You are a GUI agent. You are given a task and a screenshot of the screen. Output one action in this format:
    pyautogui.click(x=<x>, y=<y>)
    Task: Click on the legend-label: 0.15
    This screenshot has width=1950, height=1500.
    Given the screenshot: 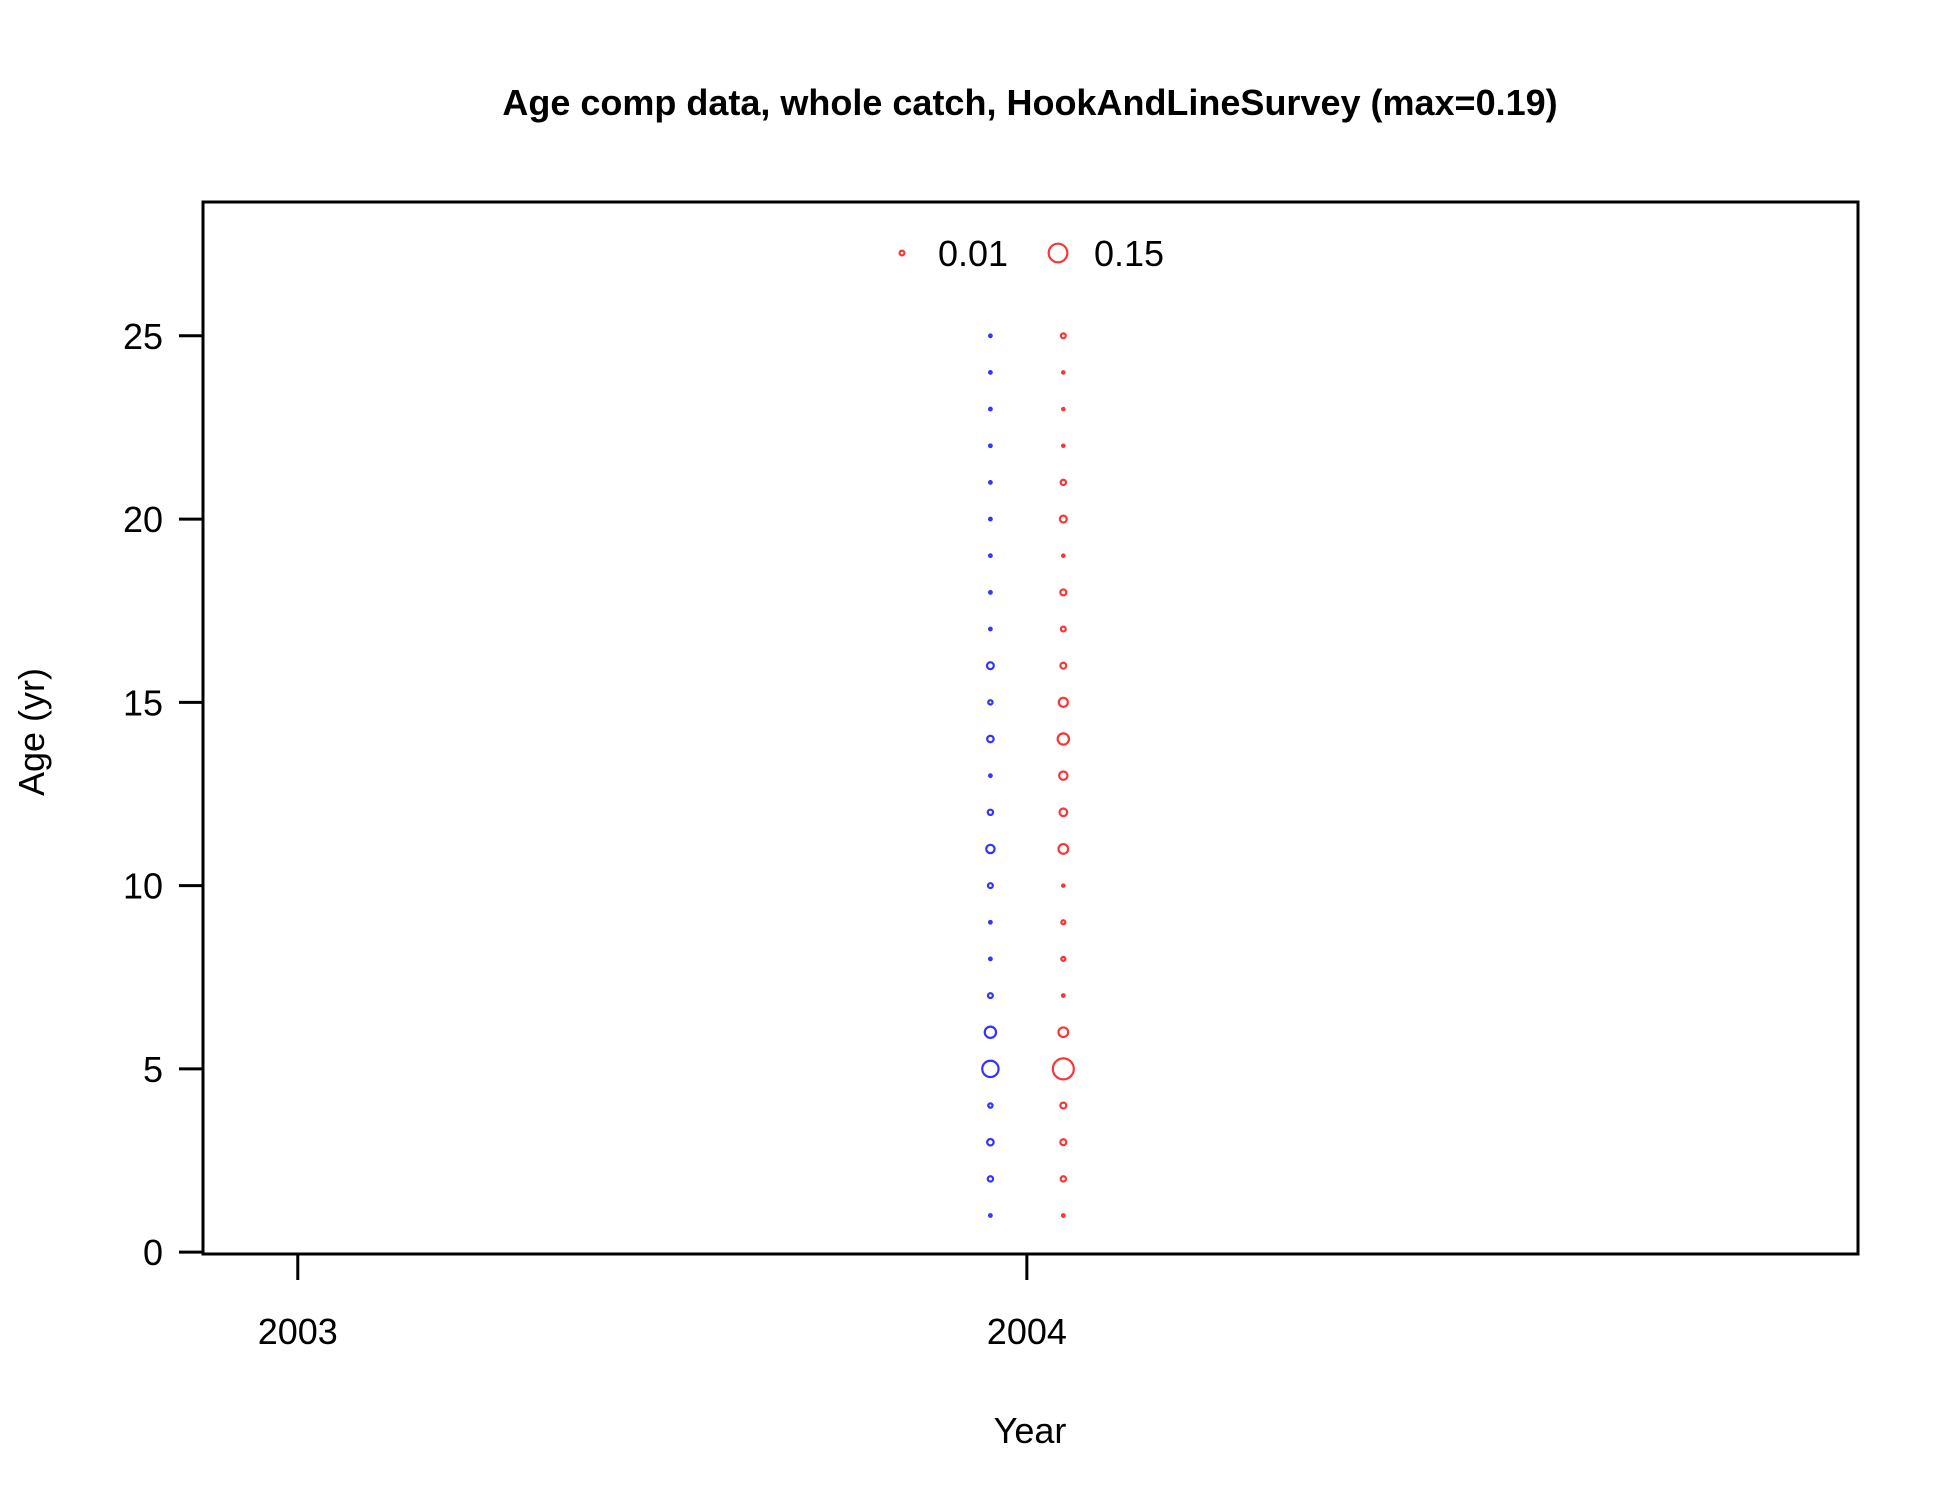 What is the action you would take?
    pyautogui.click(x=1129, y=253)
    